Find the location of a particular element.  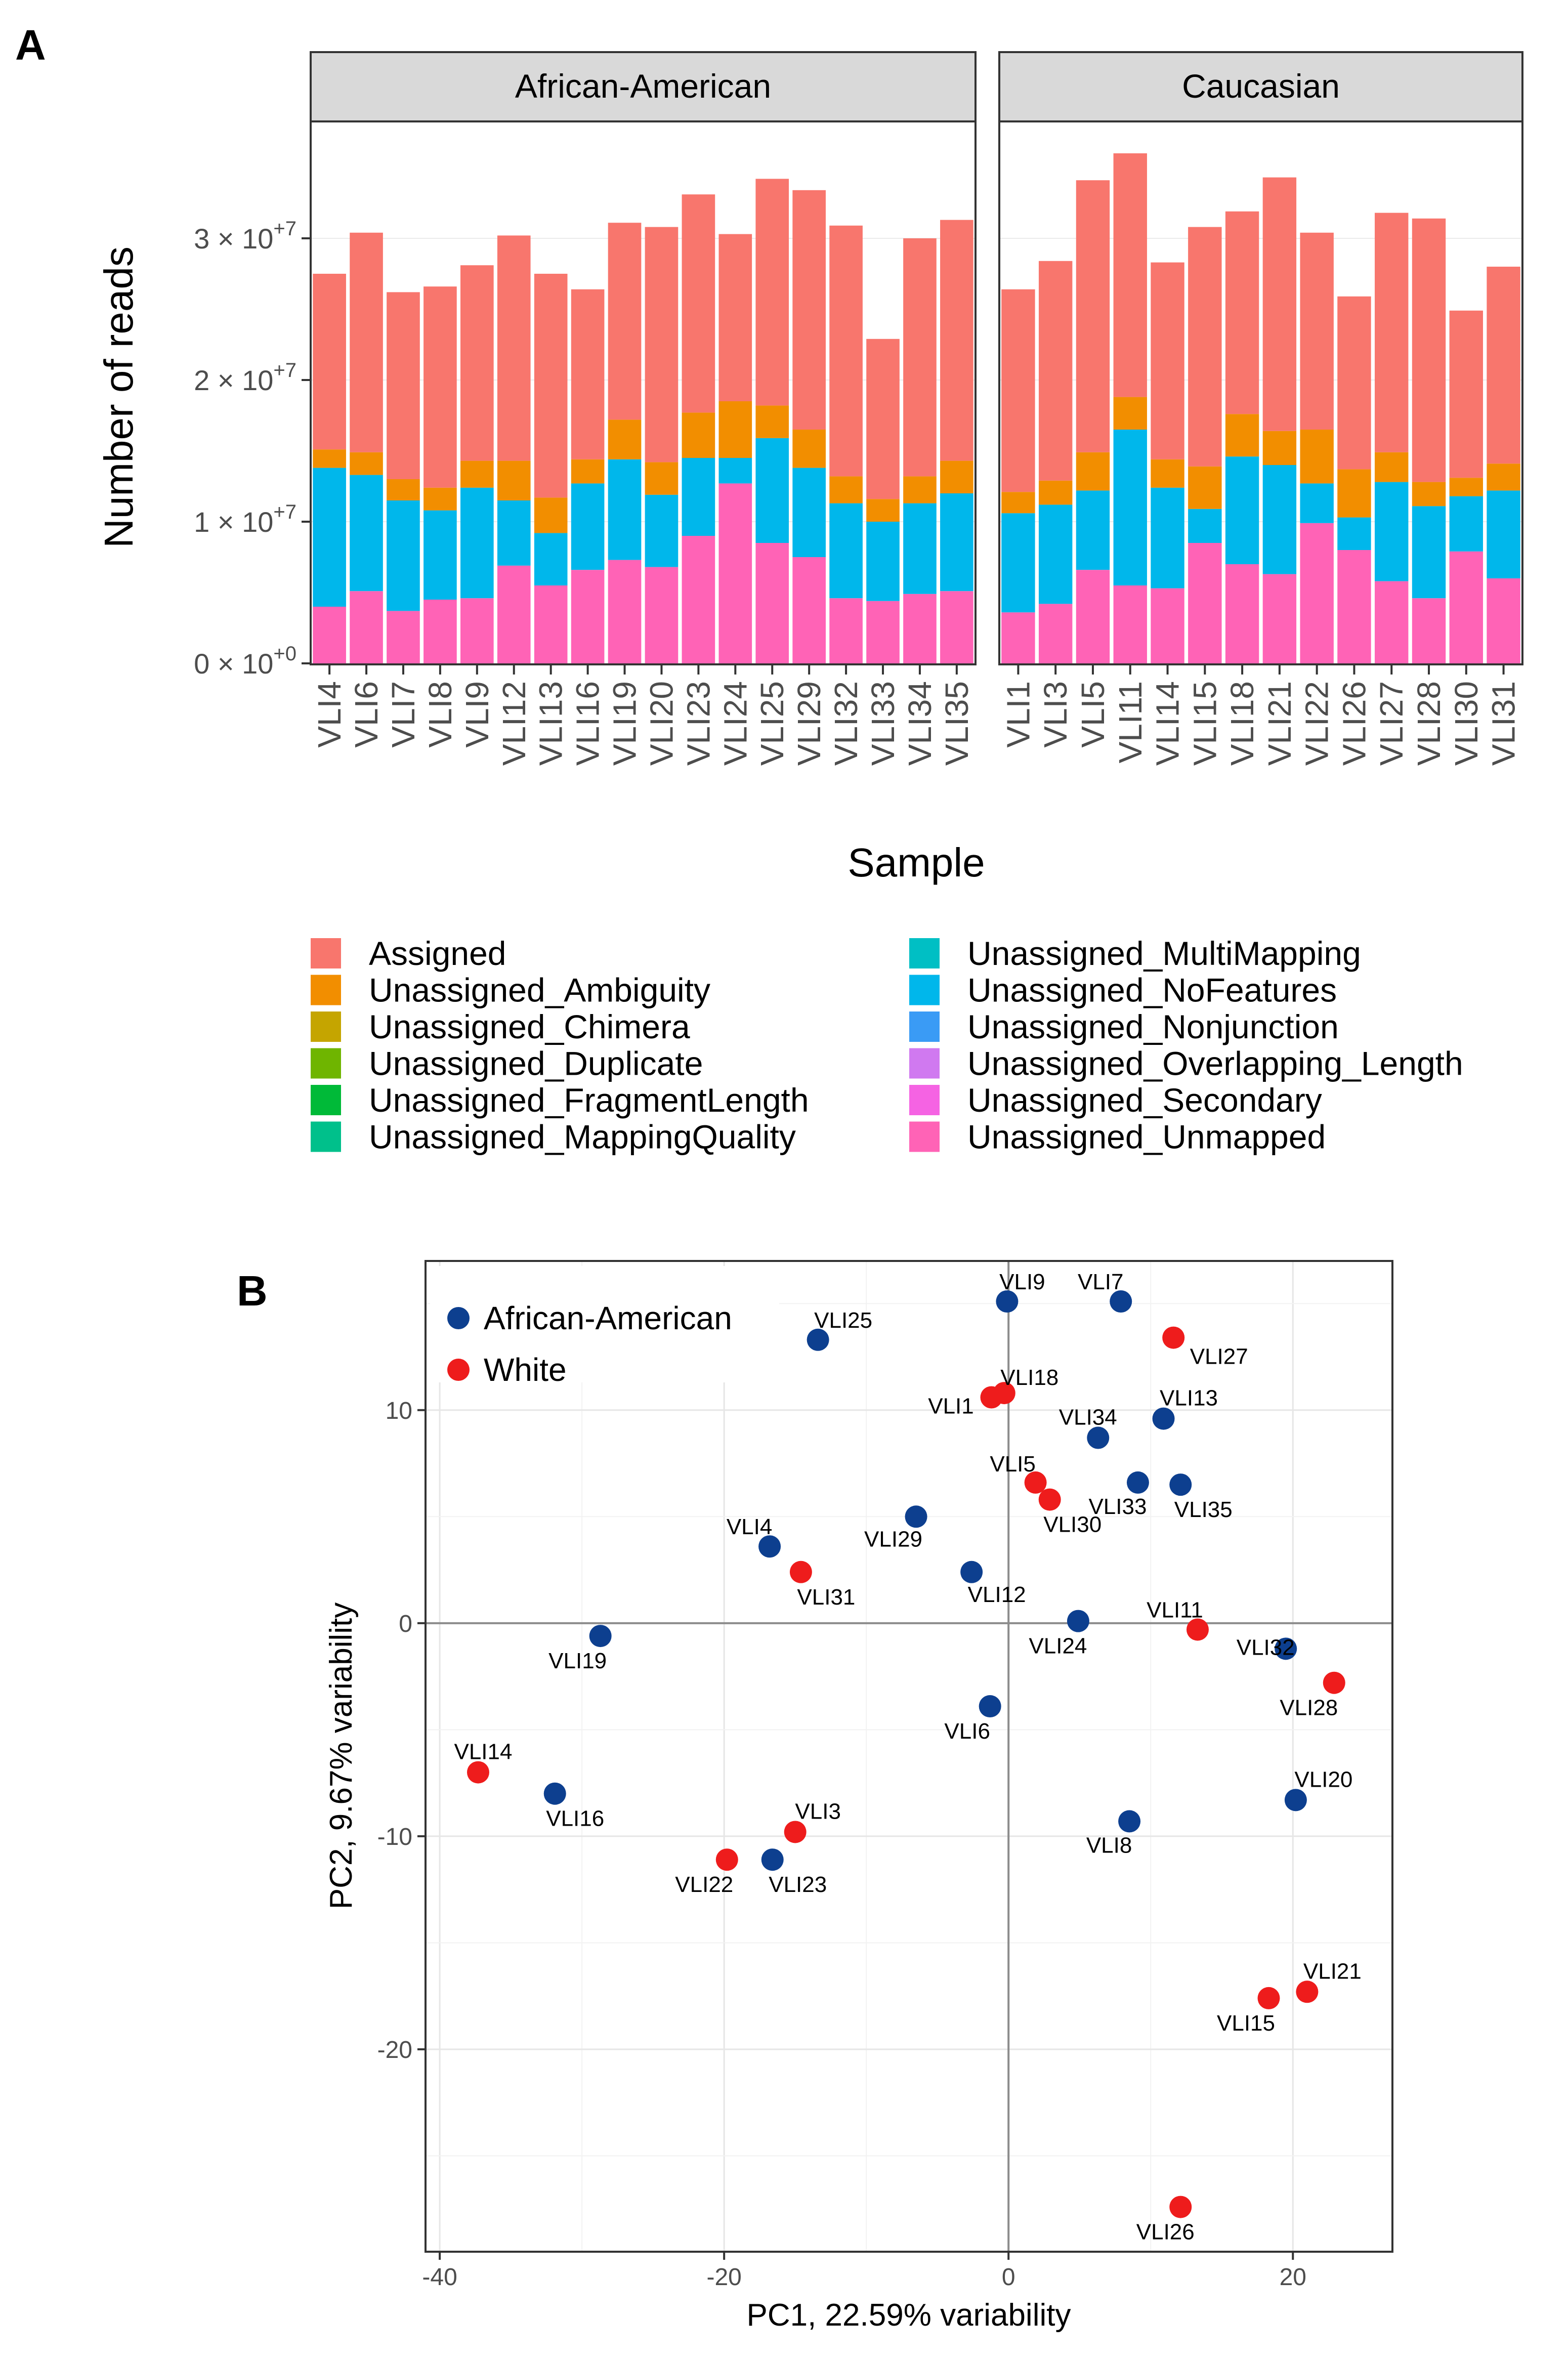

facet-plot-african-american is located at coordinates (643, 422).